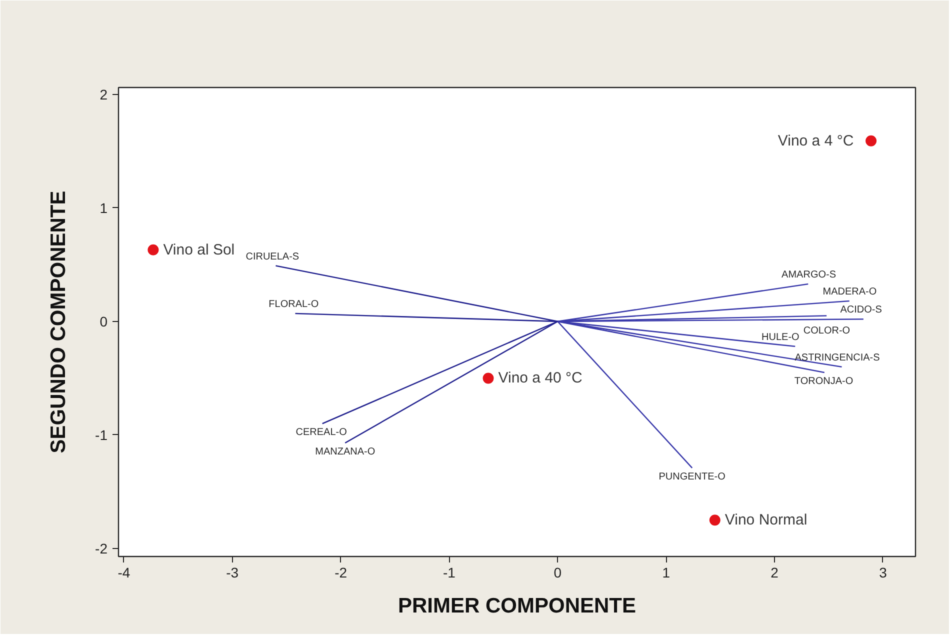 The width and height of the screenshot is (951, 640). I want to click on y-tick-label: 0, so click(104, 321).